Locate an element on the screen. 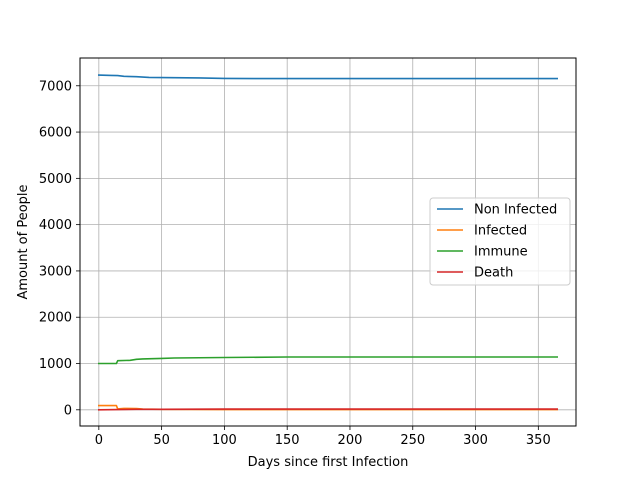  legend-label: Non Infected is located at coordinates (515, 210).